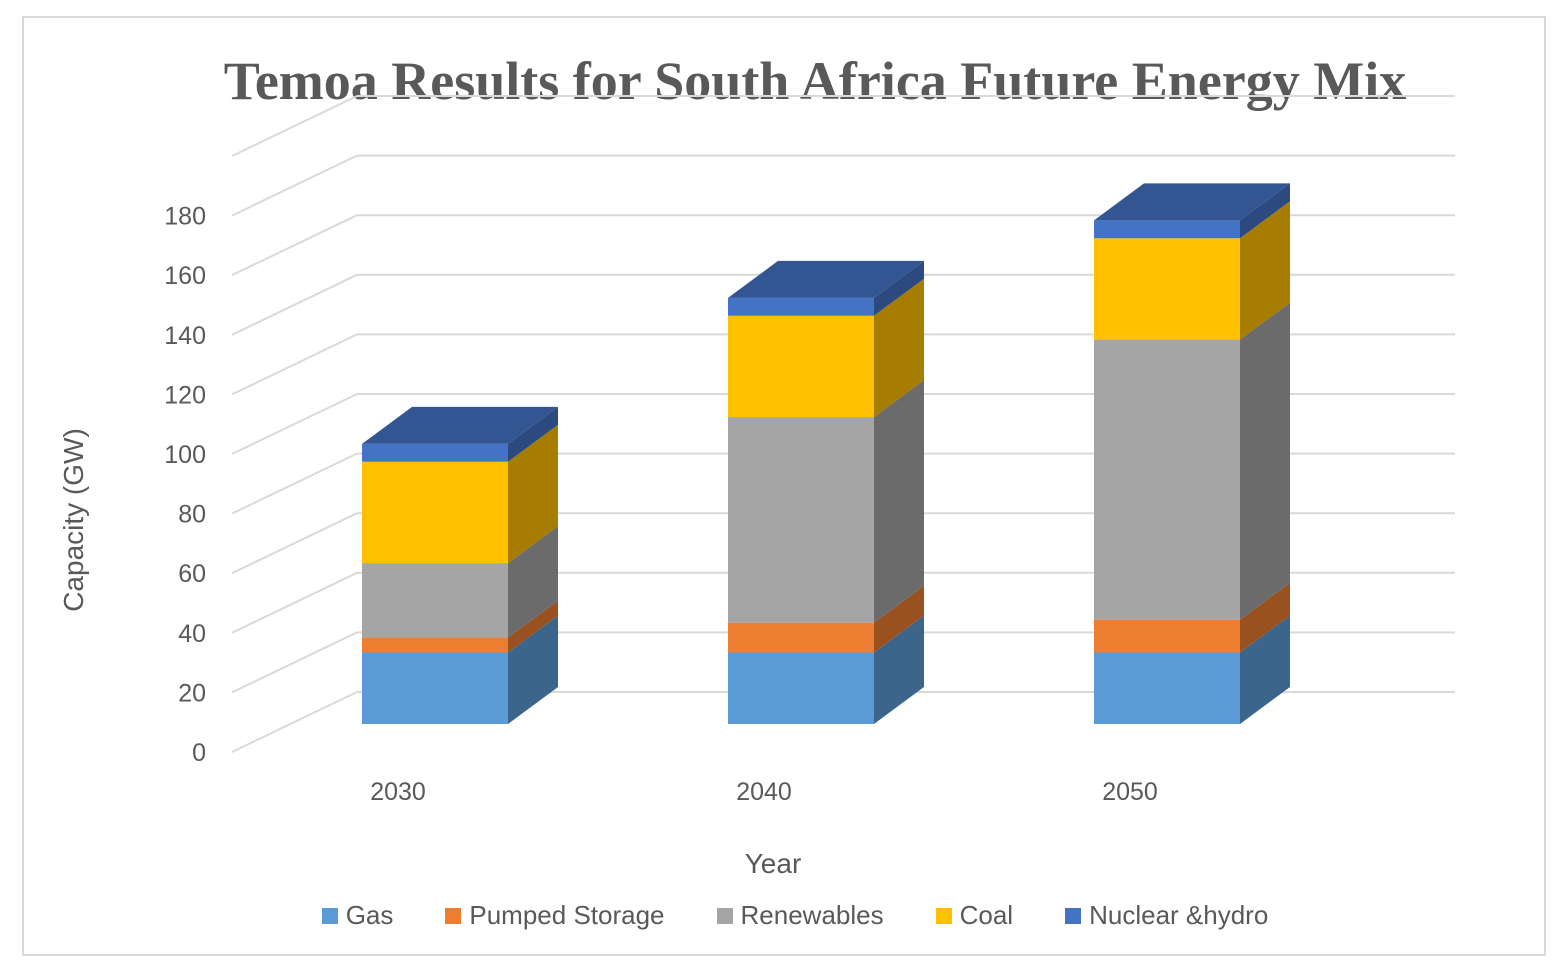 The width and height of the screenshot is (1564, 980). I want to click on y-tick-label: 80, so click(192, 515).